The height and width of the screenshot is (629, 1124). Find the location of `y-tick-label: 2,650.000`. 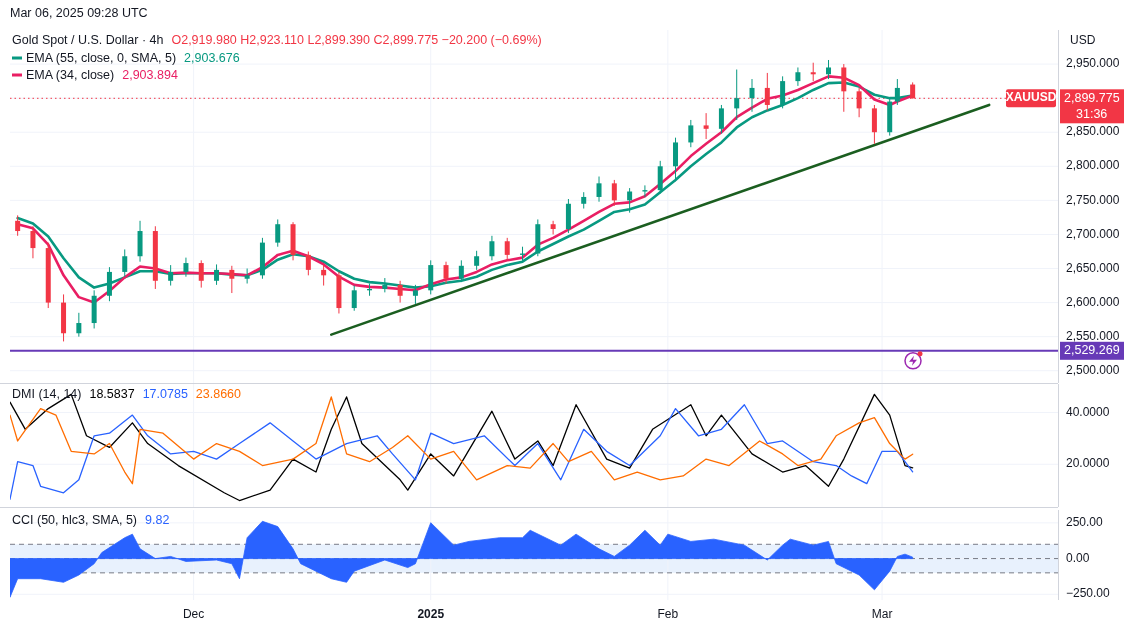

y-tick-label: 2,650.000 is located at coordinates (1093, 267).